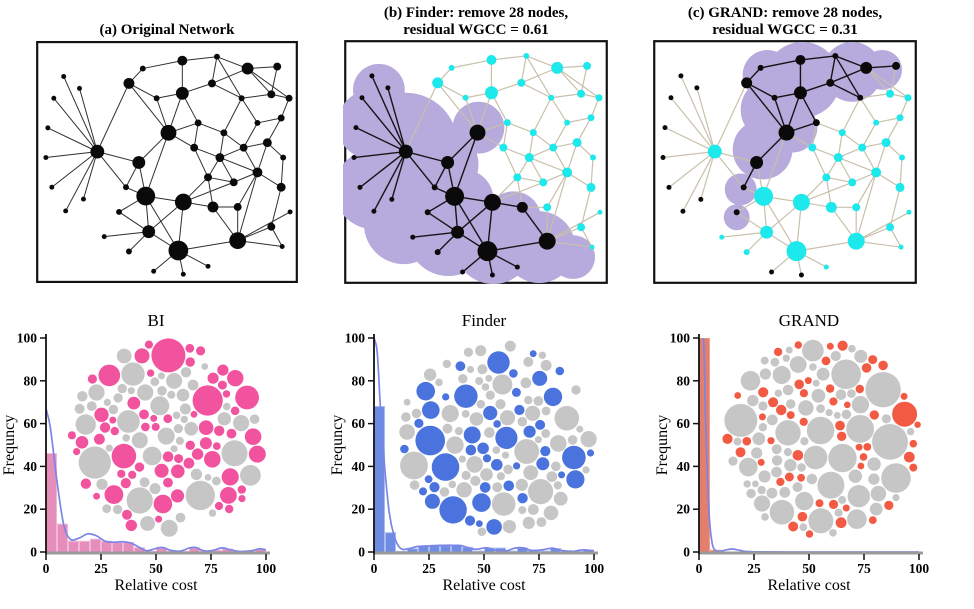 The height and width of the screenshot is (609, 974). I want to click on network-diagram-grand, so click(785, 162).